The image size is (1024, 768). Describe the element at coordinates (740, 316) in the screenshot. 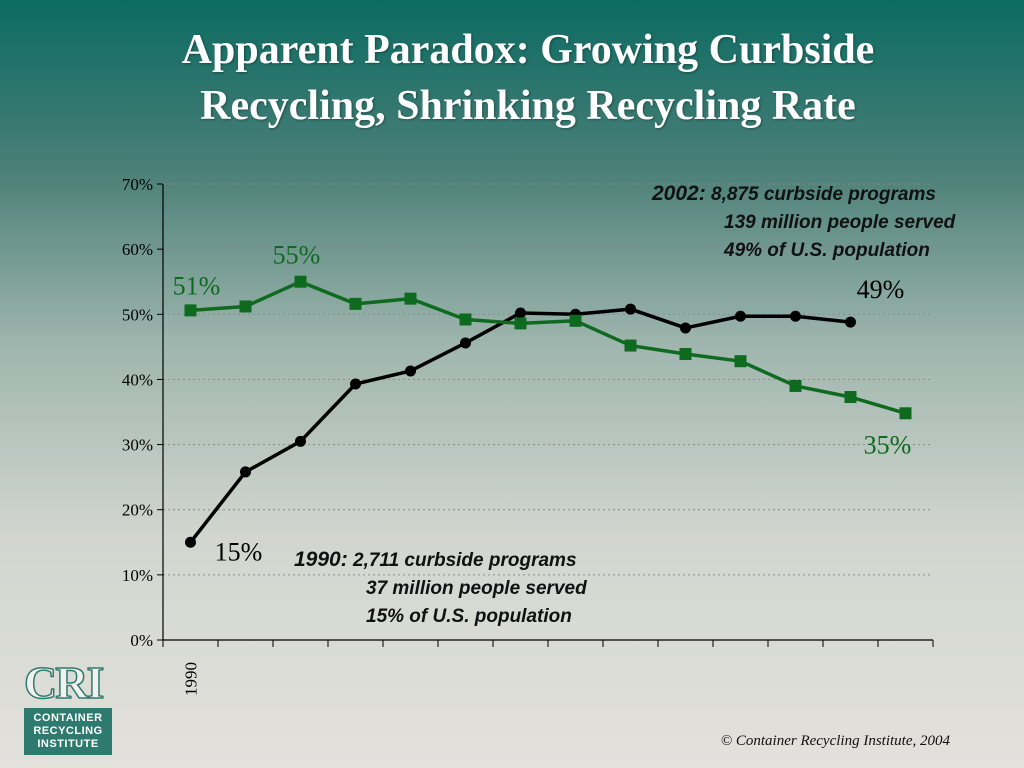

I see `series-1-point-2000` at that location.